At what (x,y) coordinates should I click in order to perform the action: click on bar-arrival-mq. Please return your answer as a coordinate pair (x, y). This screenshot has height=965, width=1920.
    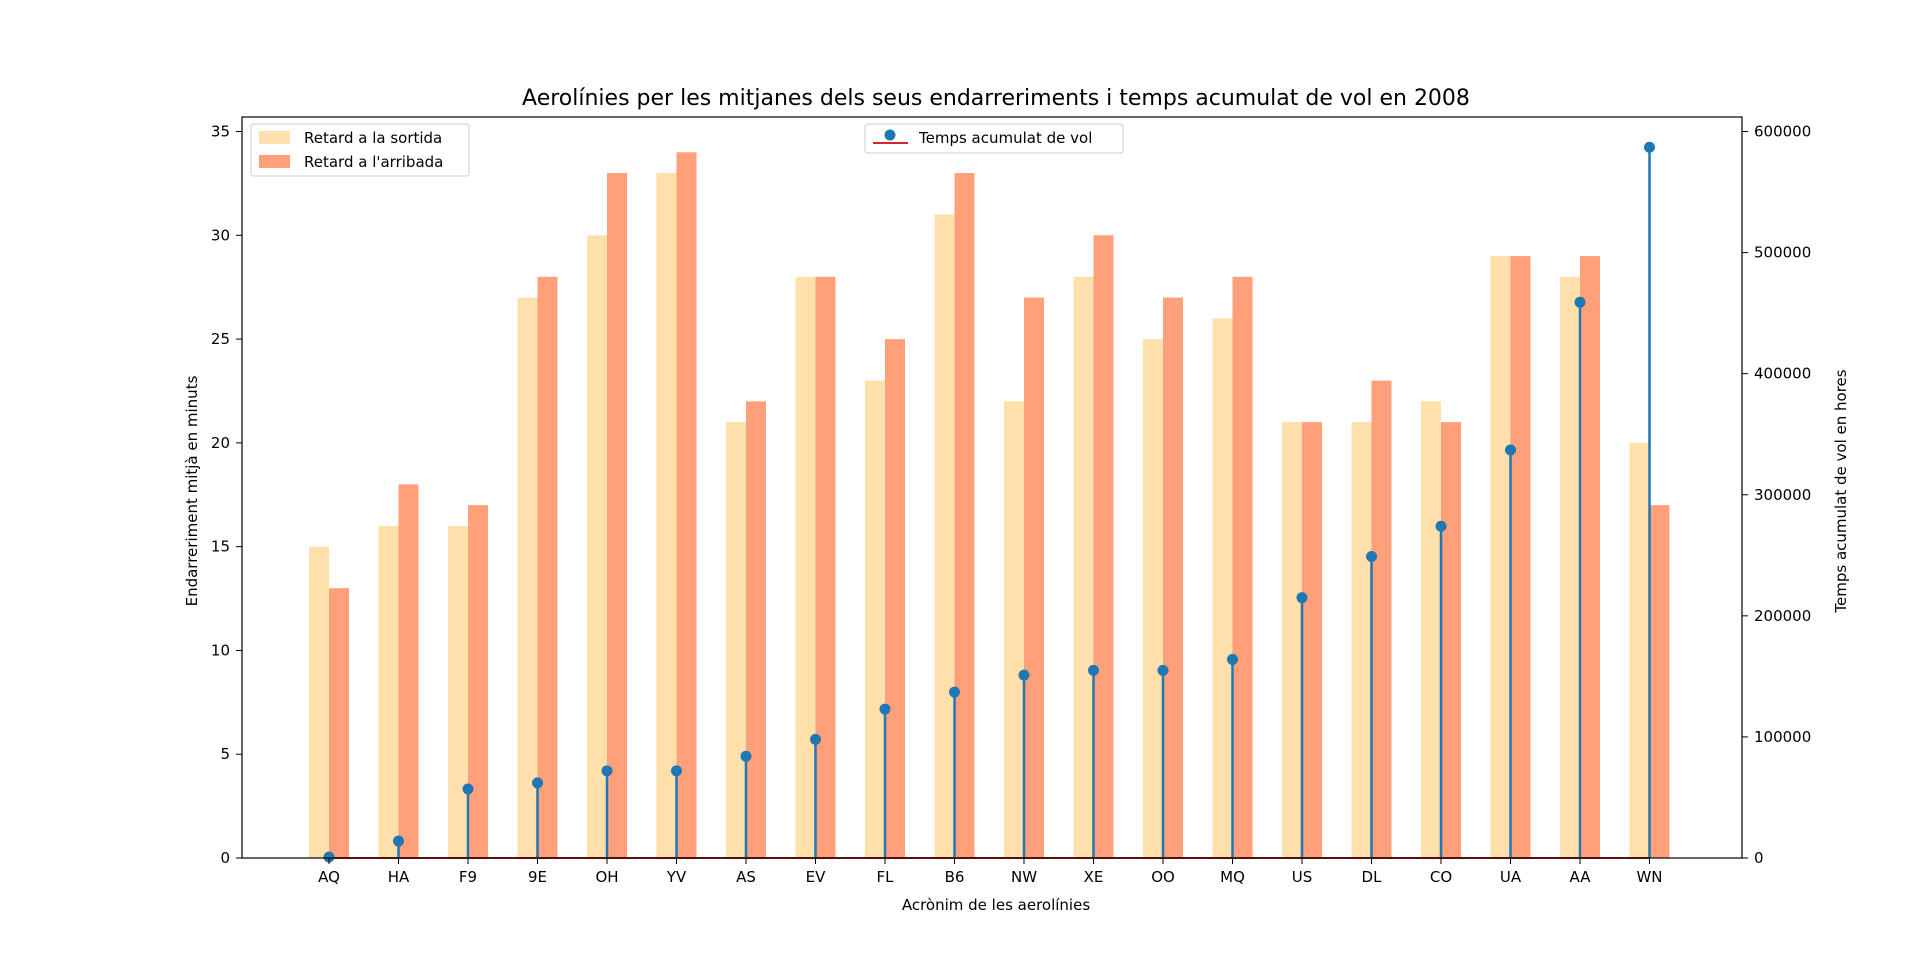
    Looking at the image, I should click on (1242, 567).